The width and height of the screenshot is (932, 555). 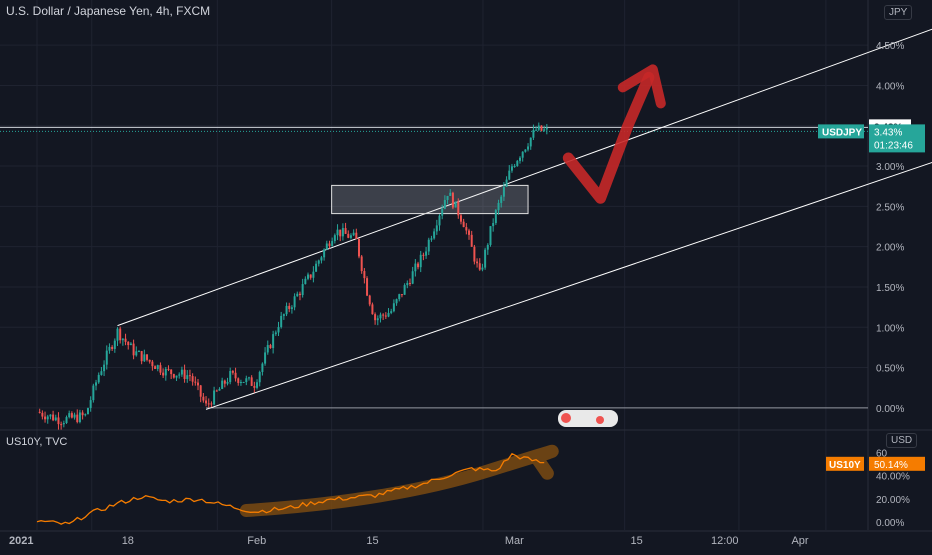 I want to click on symbol-tag-label: USDJPY, so click(x=842, y=132).